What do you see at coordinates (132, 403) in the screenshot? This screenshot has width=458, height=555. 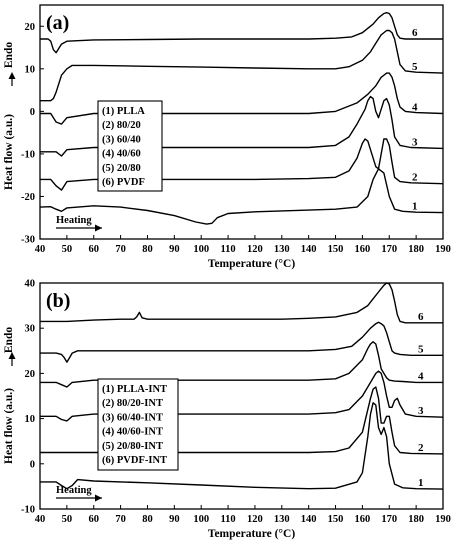 I see `legend-entry: (2) 80/20-INT` at bounding box center [132, 403].